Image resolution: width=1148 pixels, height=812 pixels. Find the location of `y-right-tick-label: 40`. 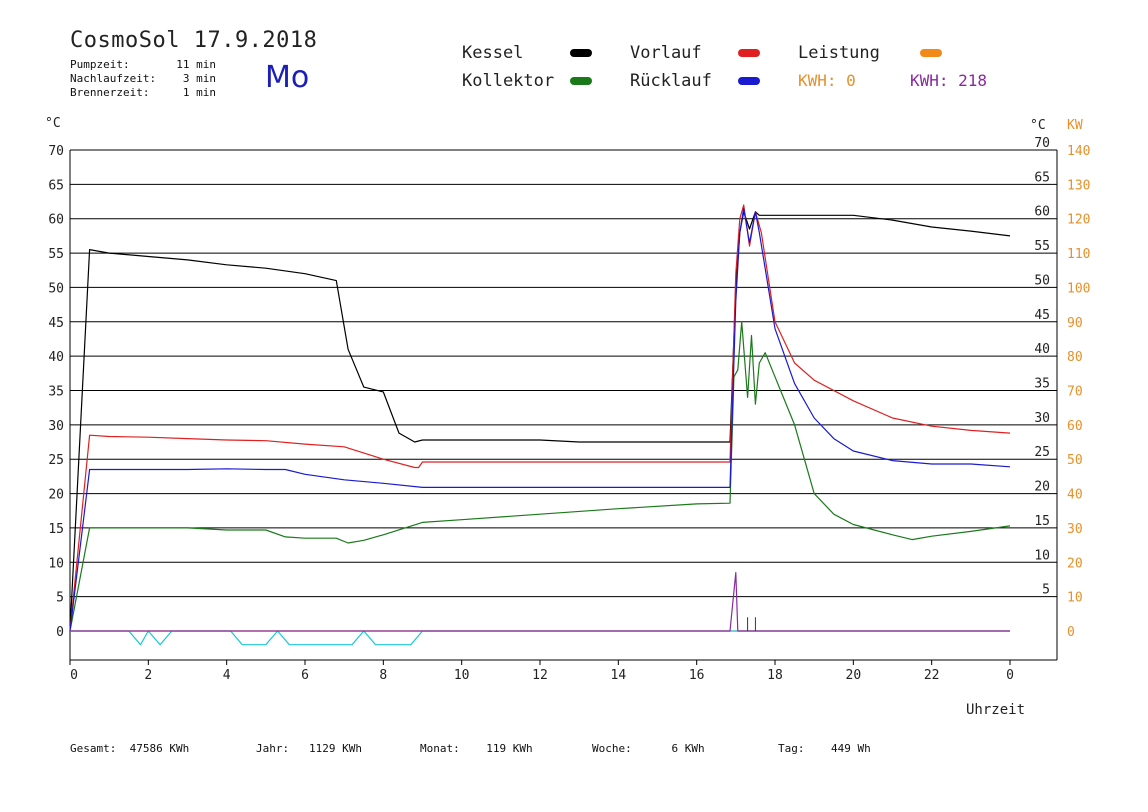

y-right-tick-label: 40 is located at coordinates (1042, 349).